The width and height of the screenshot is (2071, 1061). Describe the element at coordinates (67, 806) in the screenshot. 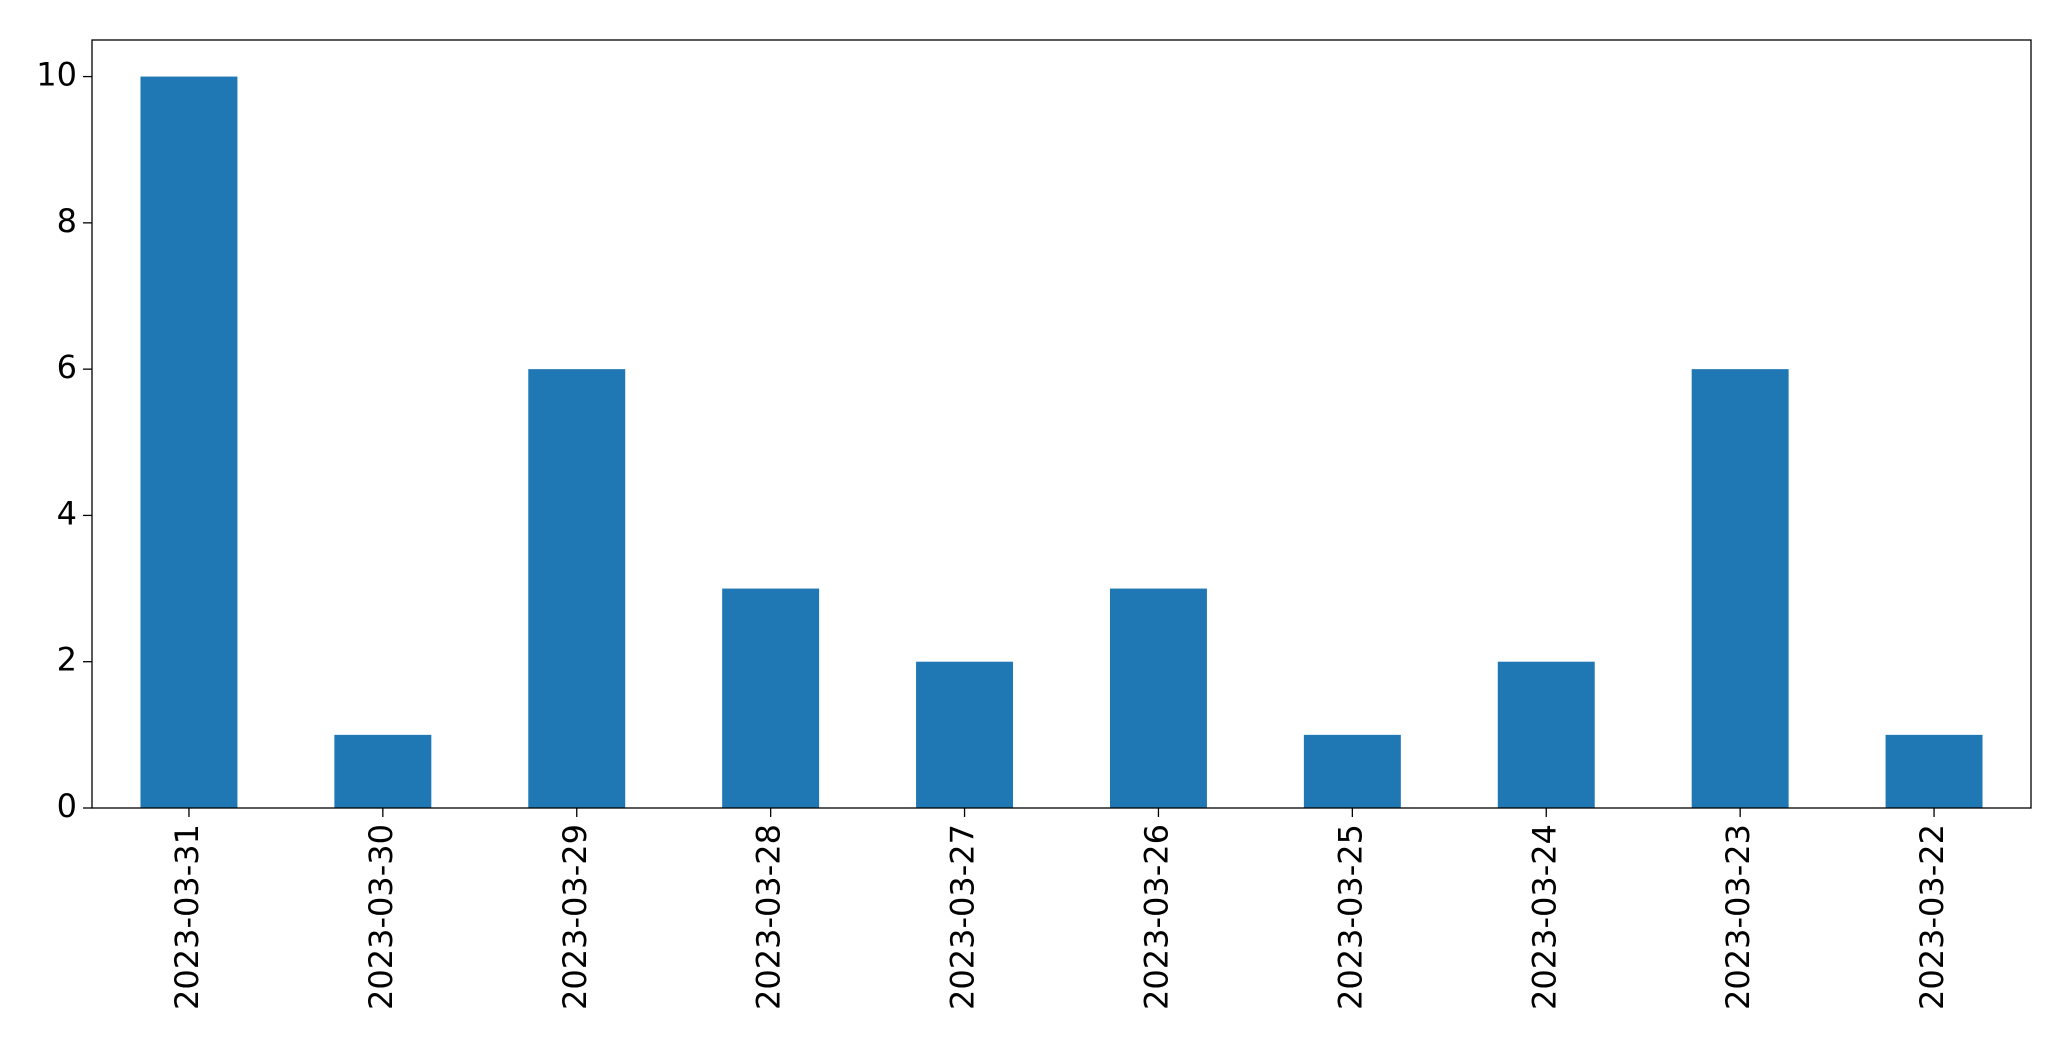

I see `y-tick-label: 0` at that location.